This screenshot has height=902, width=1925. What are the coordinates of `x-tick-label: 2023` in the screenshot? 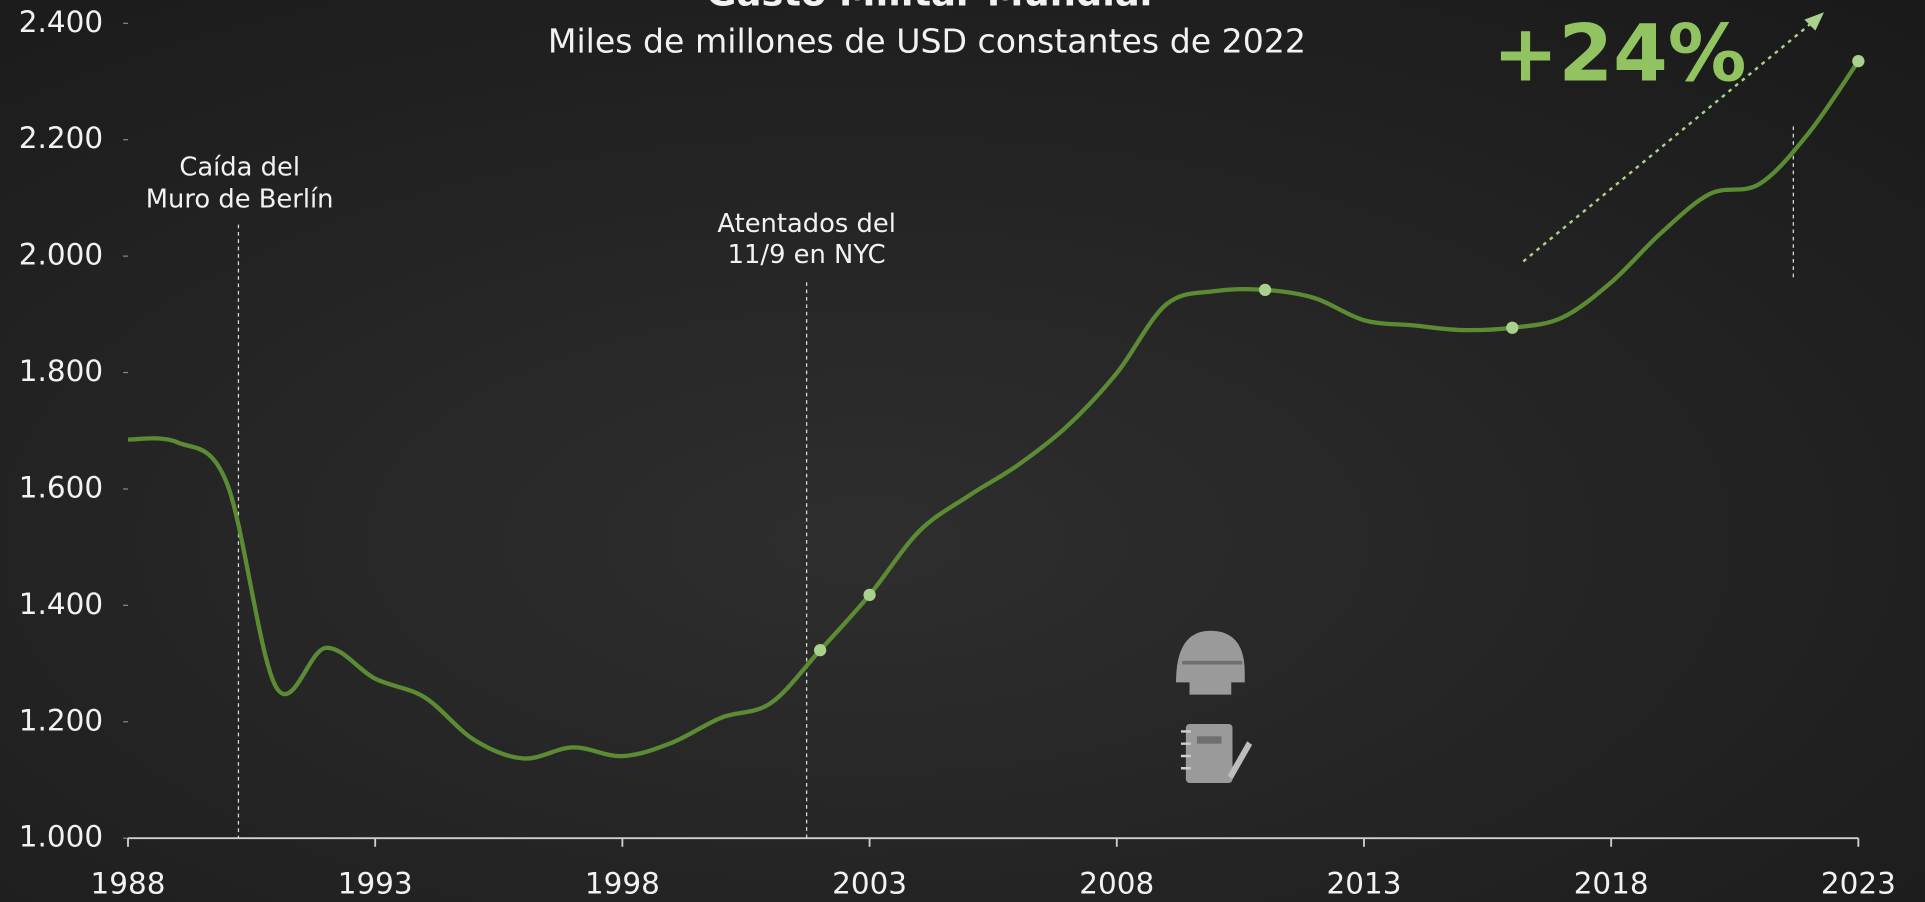 It's located at (1858, 883).